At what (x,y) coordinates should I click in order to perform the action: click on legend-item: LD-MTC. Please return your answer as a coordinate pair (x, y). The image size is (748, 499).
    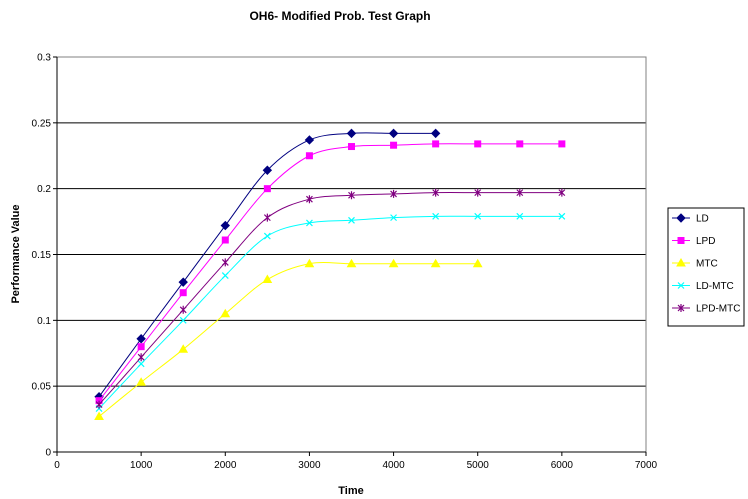
    Looking at the image, I should click on (703, 286).